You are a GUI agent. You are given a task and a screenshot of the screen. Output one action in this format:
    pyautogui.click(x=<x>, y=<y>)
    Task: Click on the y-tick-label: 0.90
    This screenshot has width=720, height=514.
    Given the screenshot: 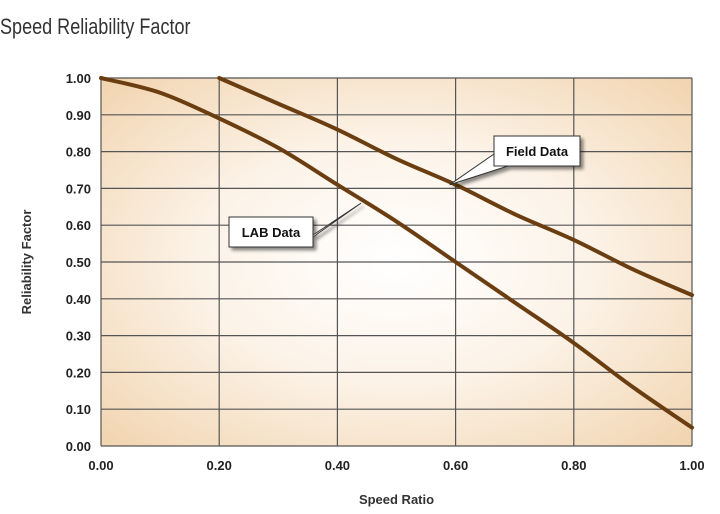 What is the action you would take?
    pyautogui.click(x=78, y=115)
    